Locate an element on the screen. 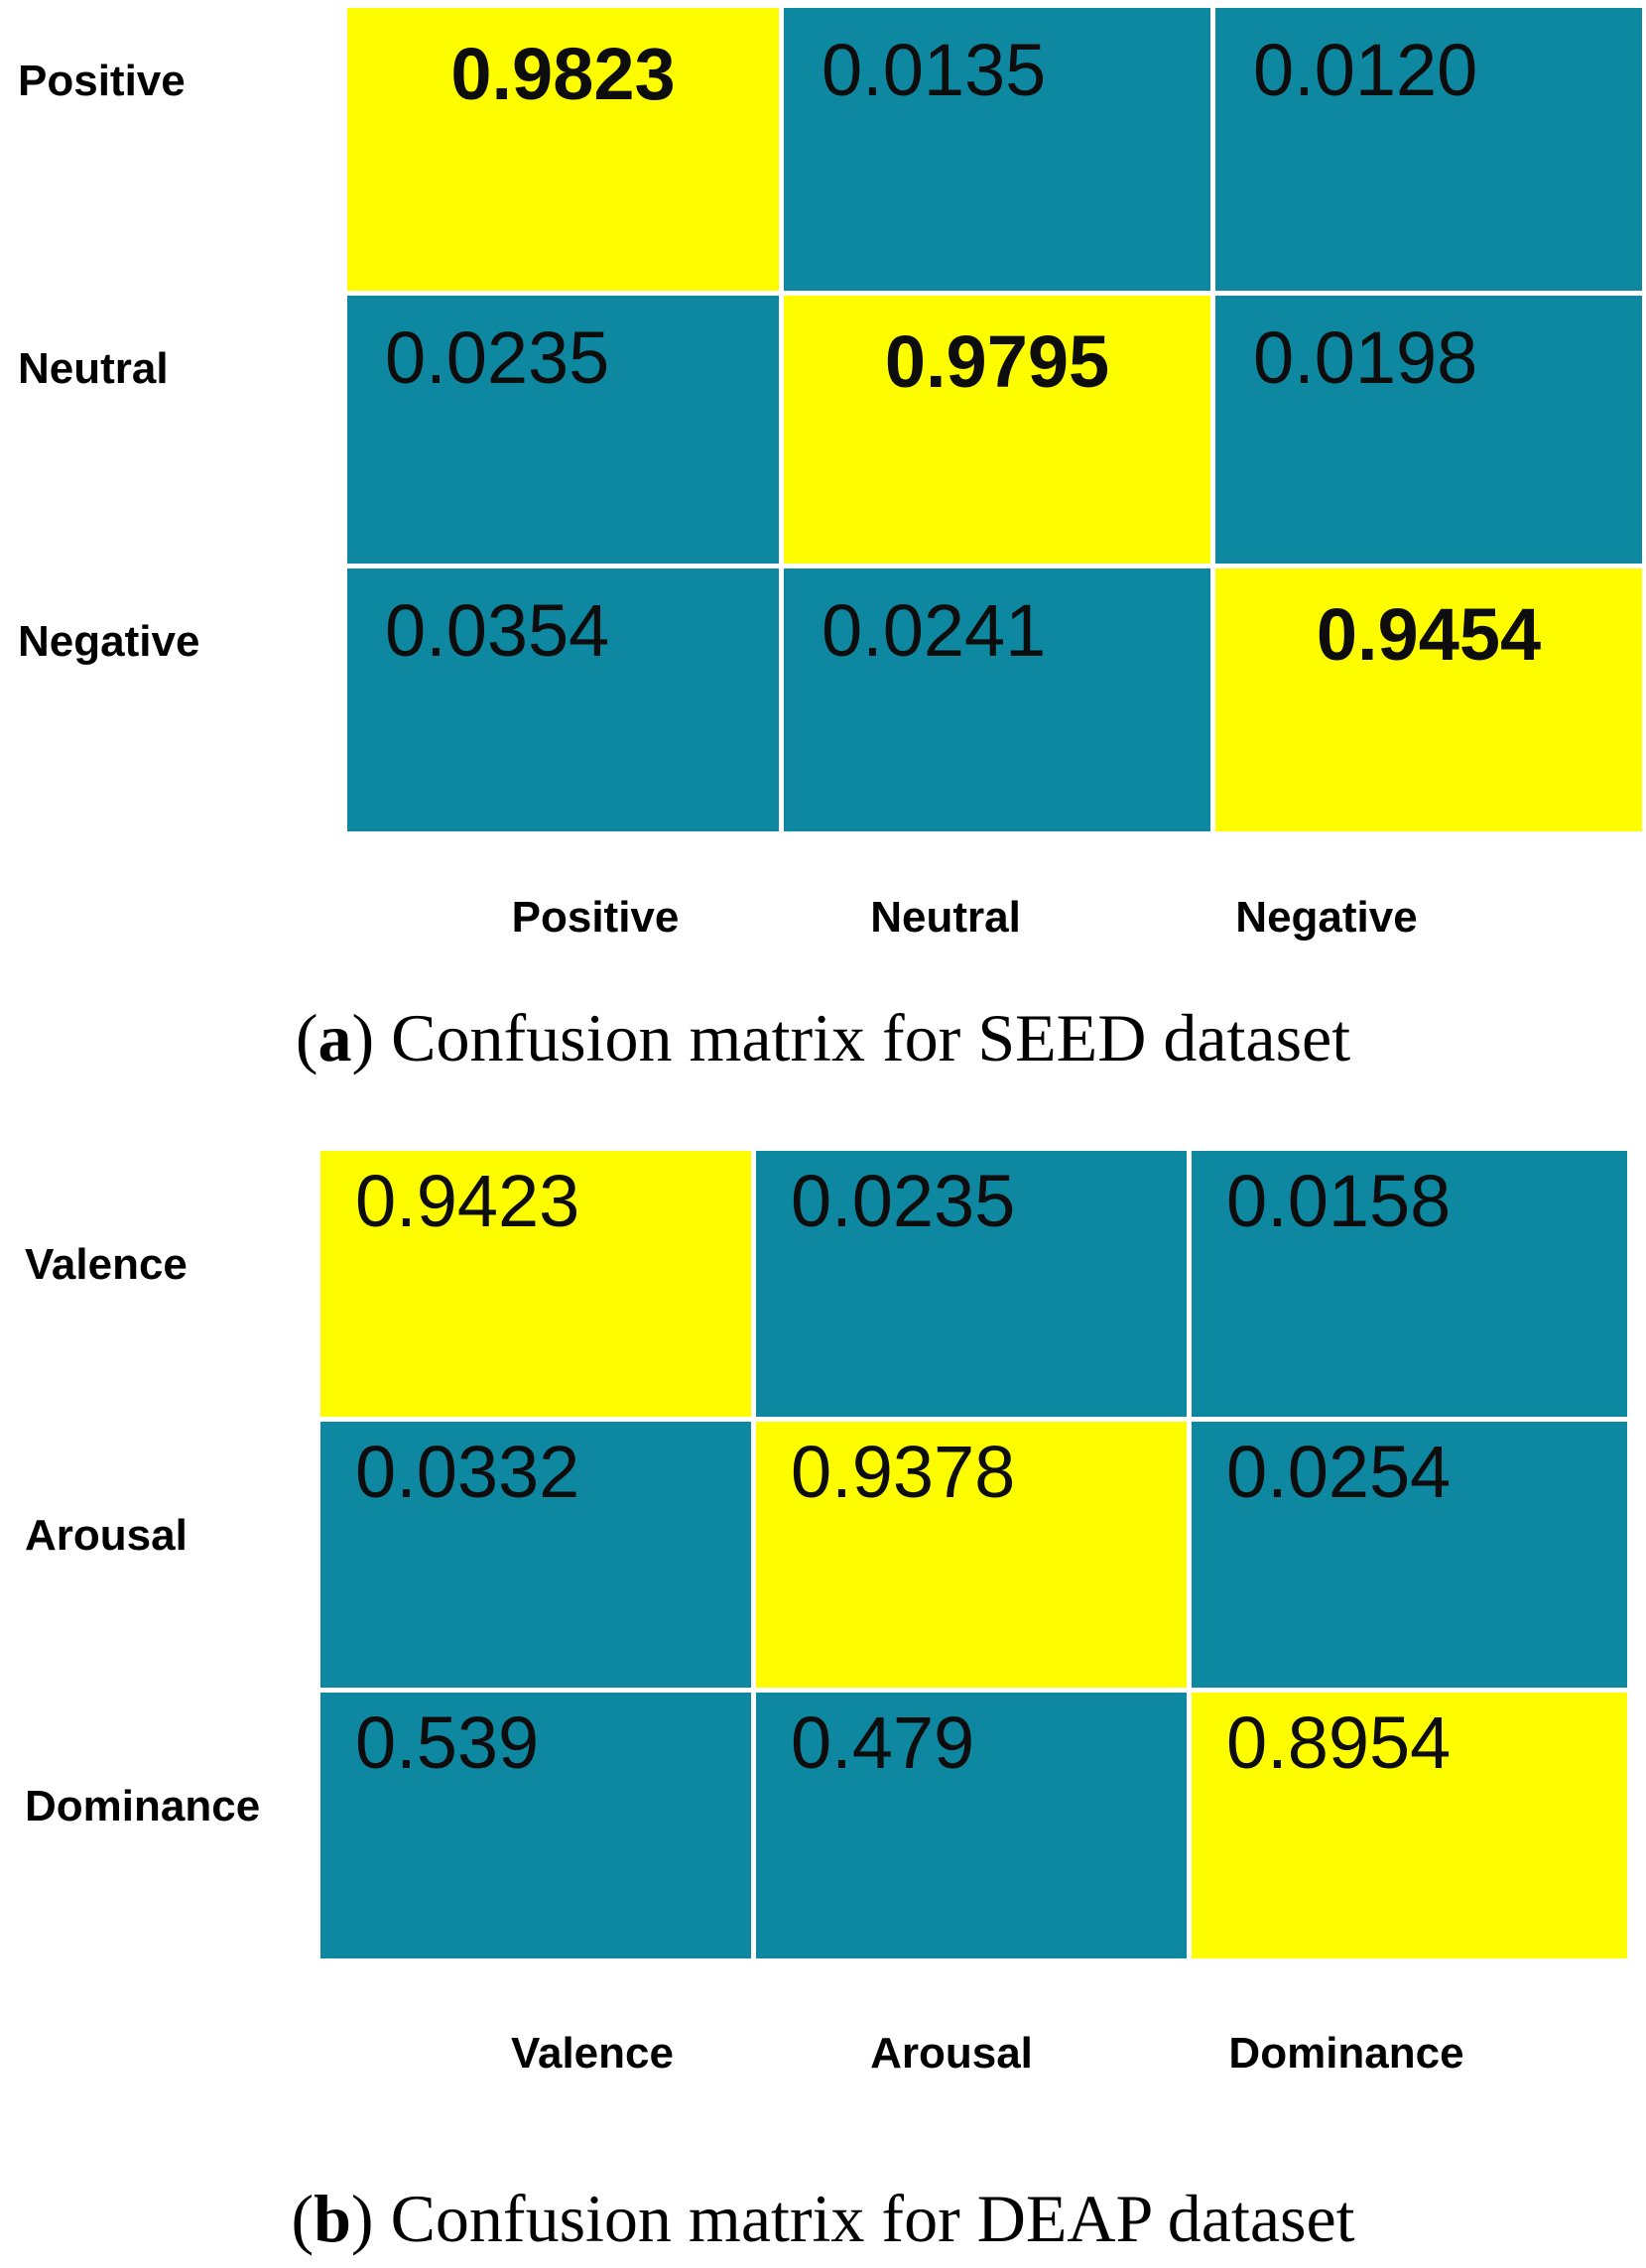 The height and width of the screenshot is (2268, 1646). matrix-cell-a-1-2: 0.0198 is located at coordinates (1428, 430).